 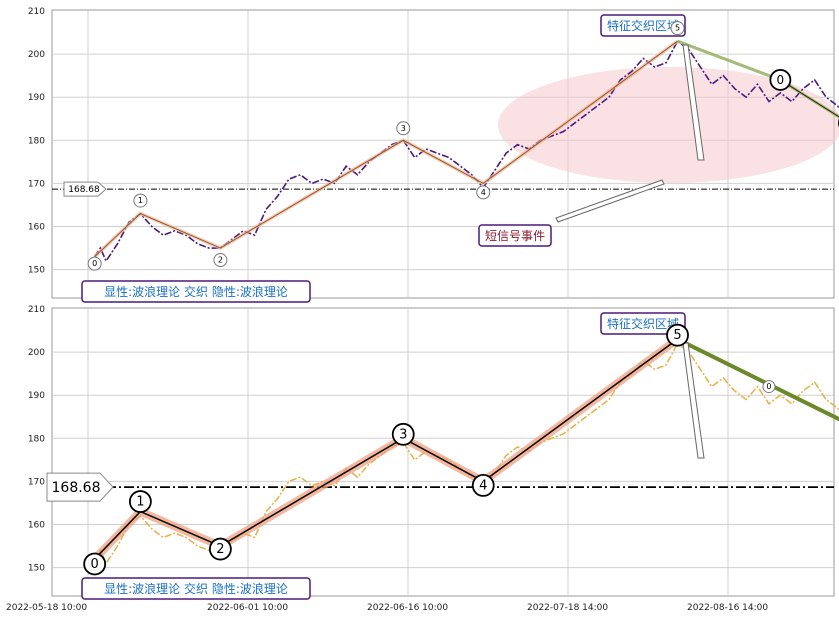 What do you see at coordinates (196, 588) in the screenshot?
I see `bottom-legend-text: 显性:波浪理论 交织 隐性:波浪理论` at bounding box center [196, 588].